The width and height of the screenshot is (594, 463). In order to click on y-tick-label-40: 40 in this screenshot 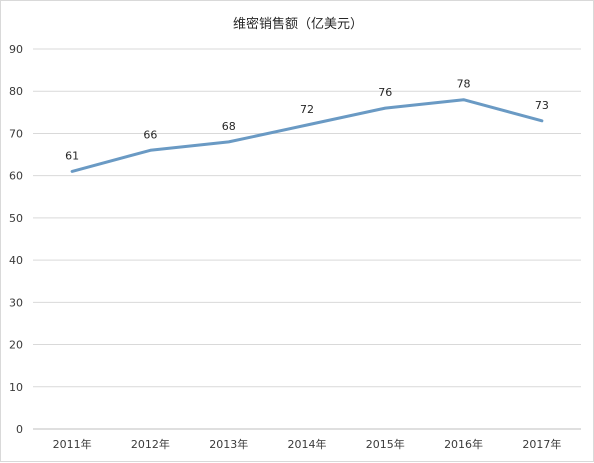, I will do `click(16, 260)`.